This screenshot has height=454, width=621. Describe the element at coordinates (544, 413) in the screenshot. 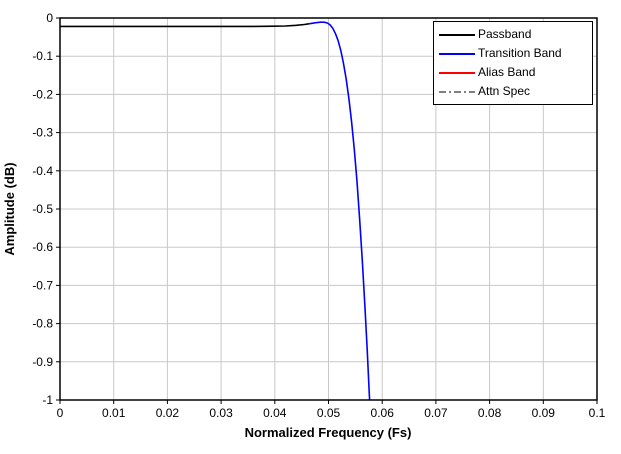

I see `x-tick-label: 0.09` at that location.